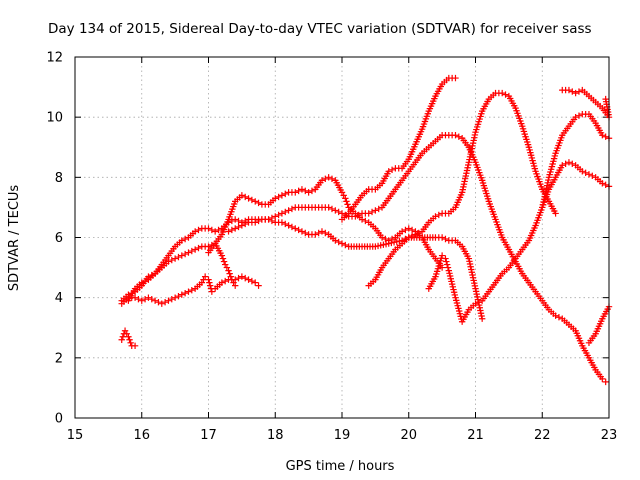 Image resolution: width=640 pixels, height=480 pixels. I want to click on y-tick-label: 4, so click(59, 298).